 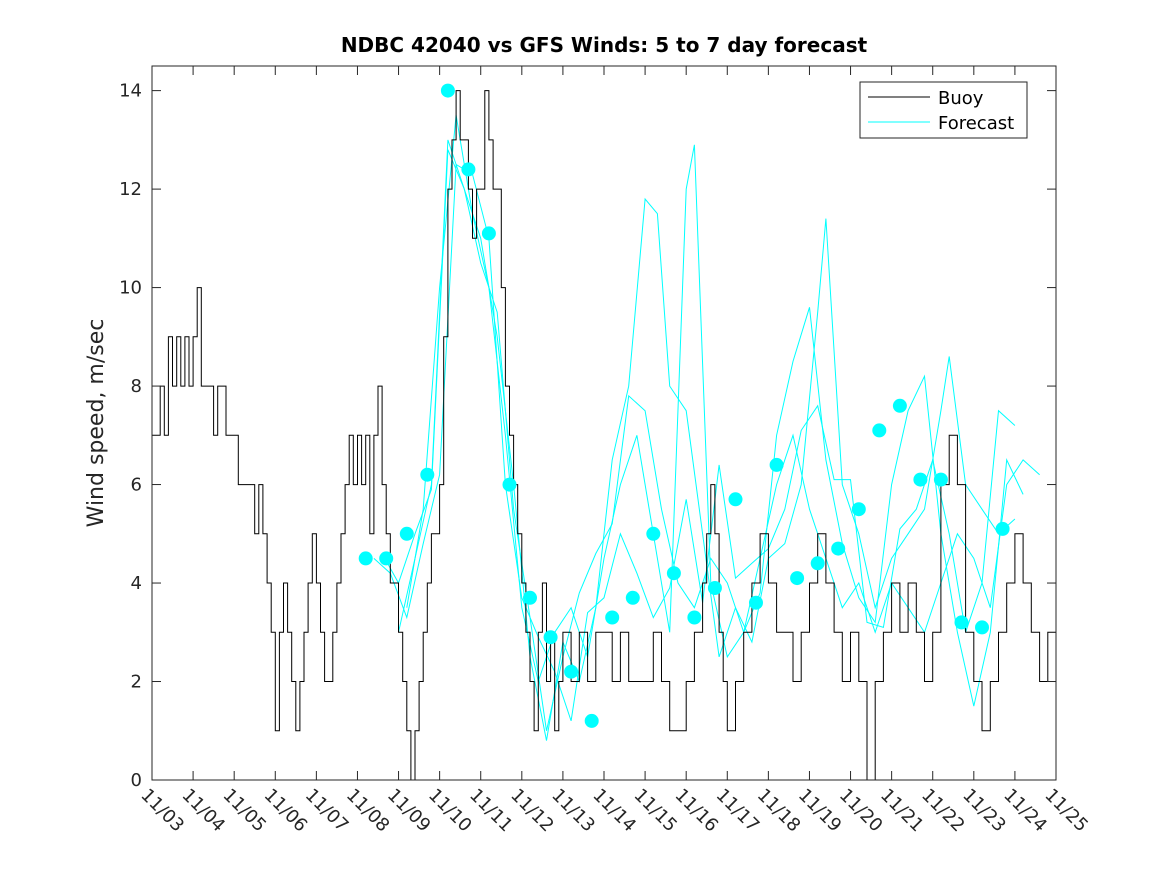 I want to click on y-tick-label: 8, so click(x=136, y=386).